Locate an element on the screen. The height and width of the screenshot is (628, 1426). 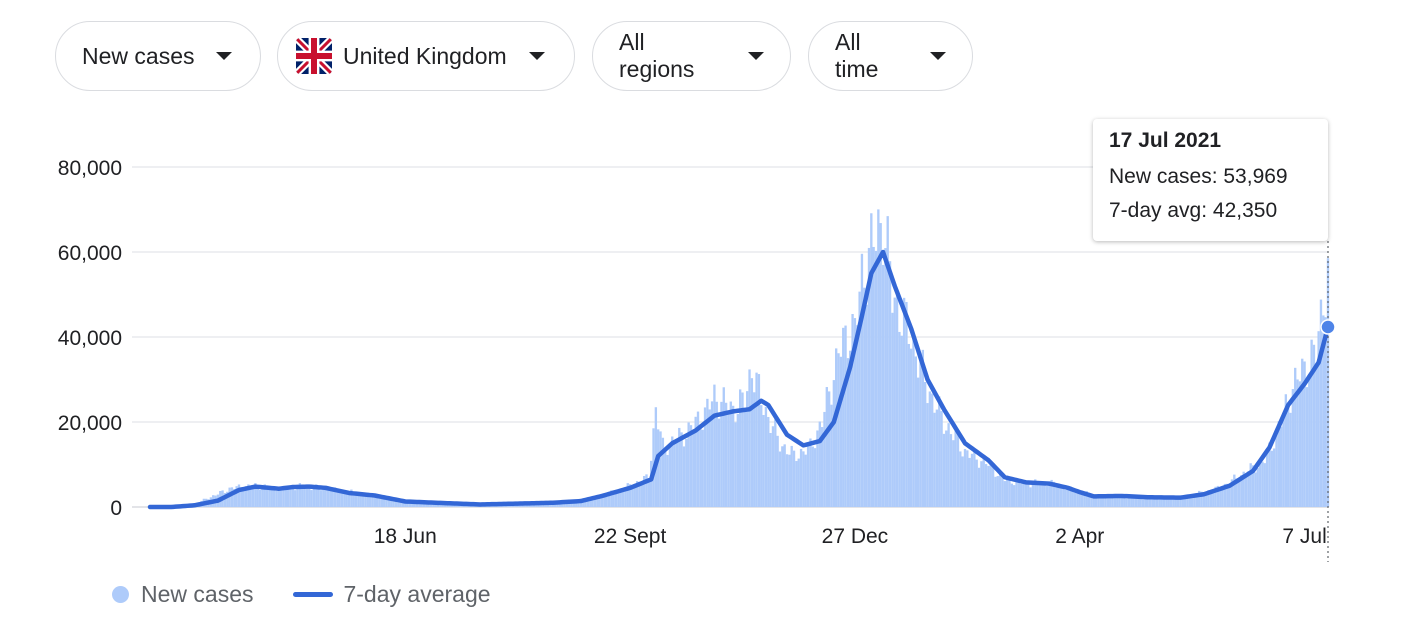
metric-dropdown: New cases is located at coordinates (158, 56).